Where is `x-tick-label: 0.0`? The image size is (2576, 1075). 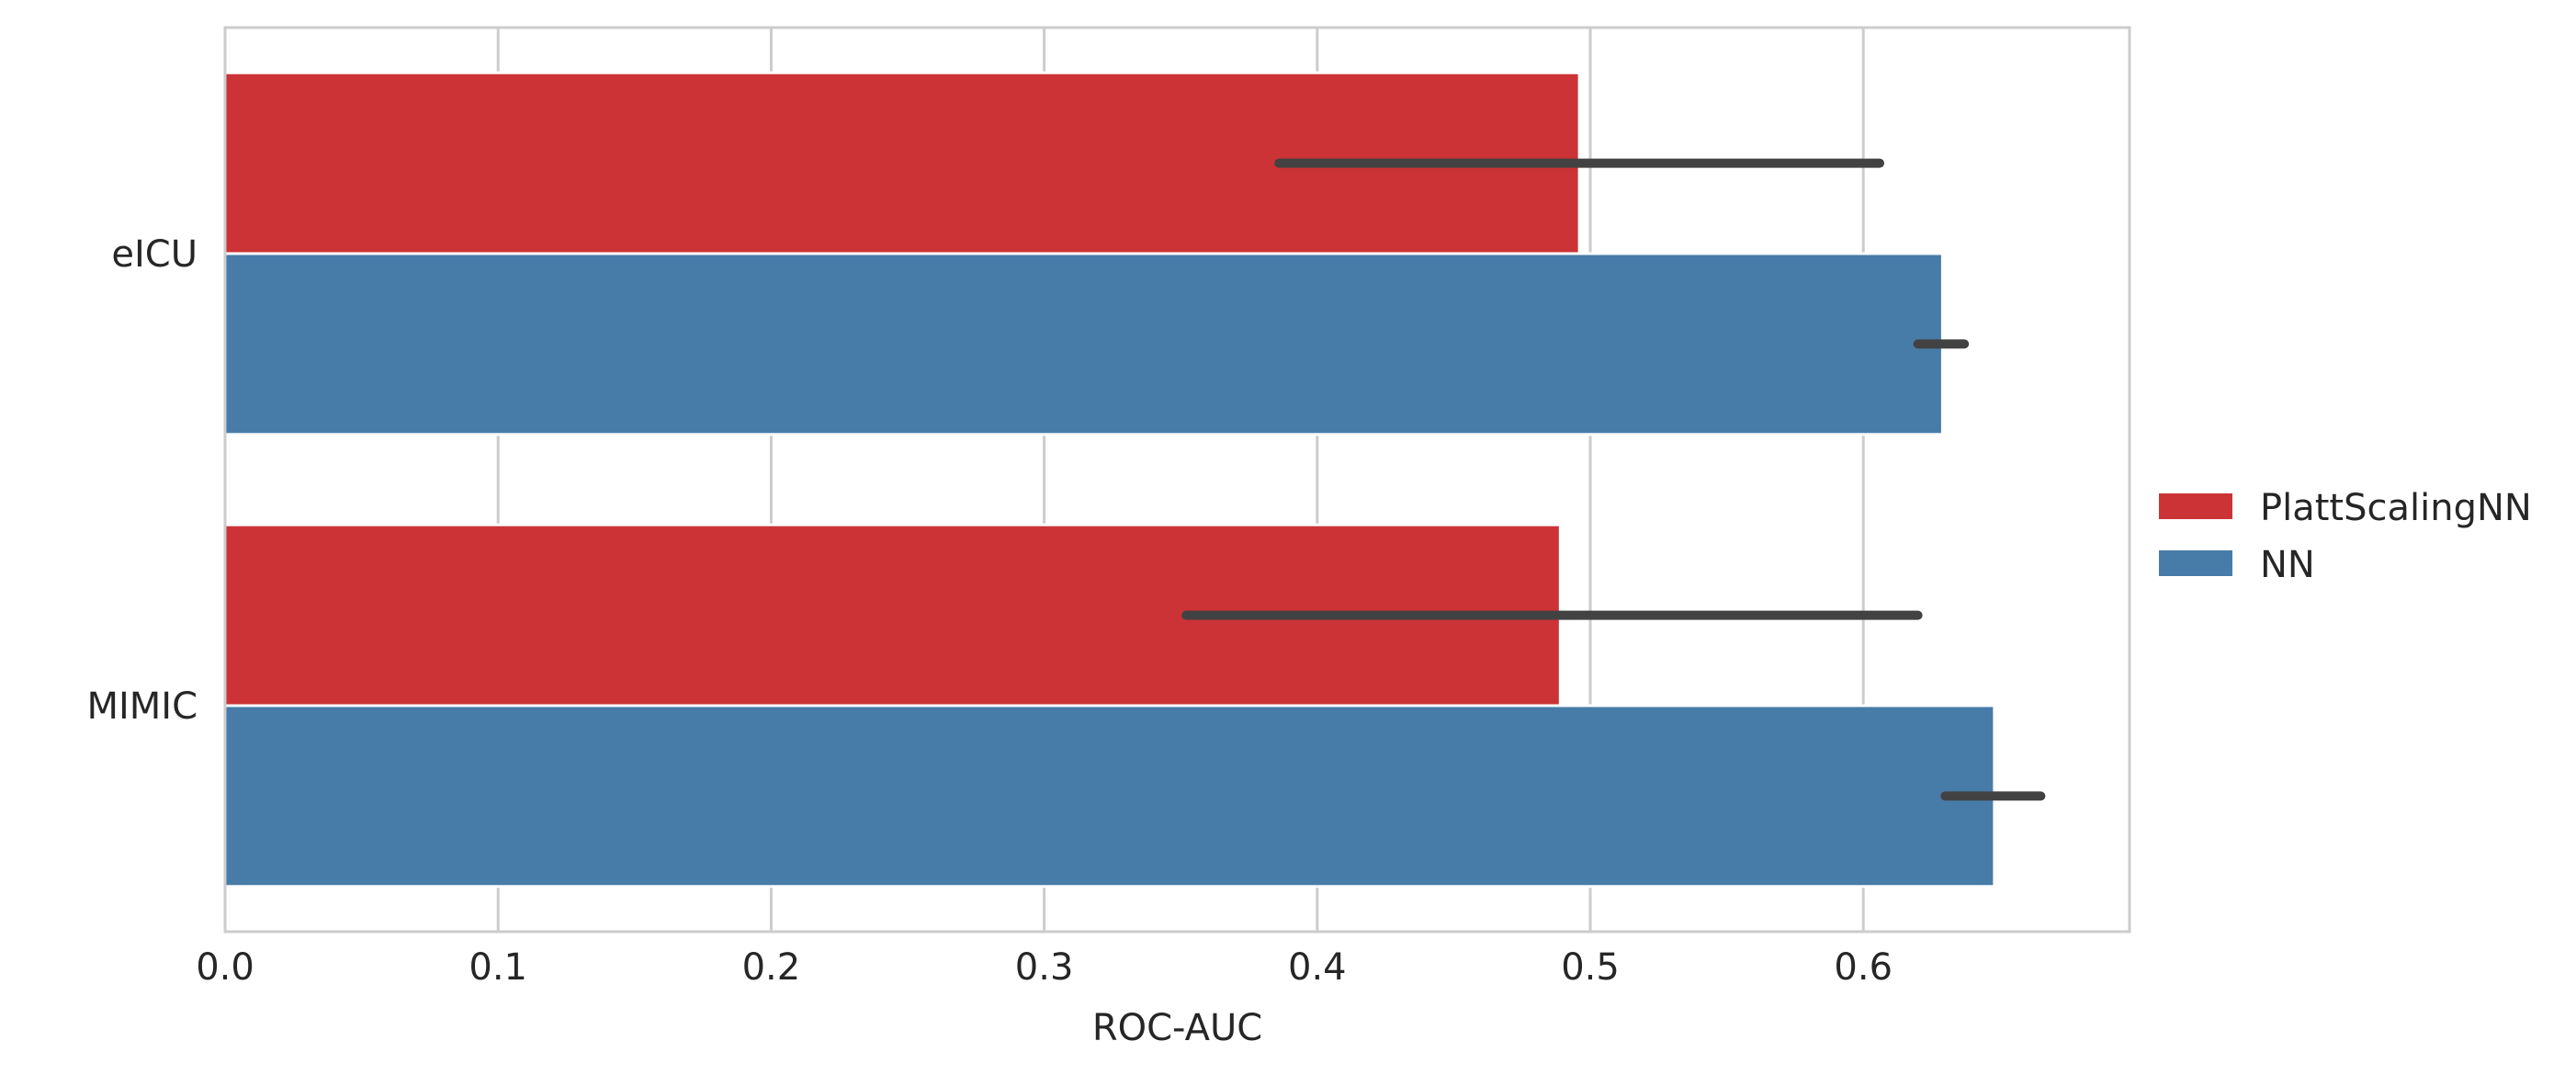
x-tick-label: 0.0 is located at coordinates (225, 967).